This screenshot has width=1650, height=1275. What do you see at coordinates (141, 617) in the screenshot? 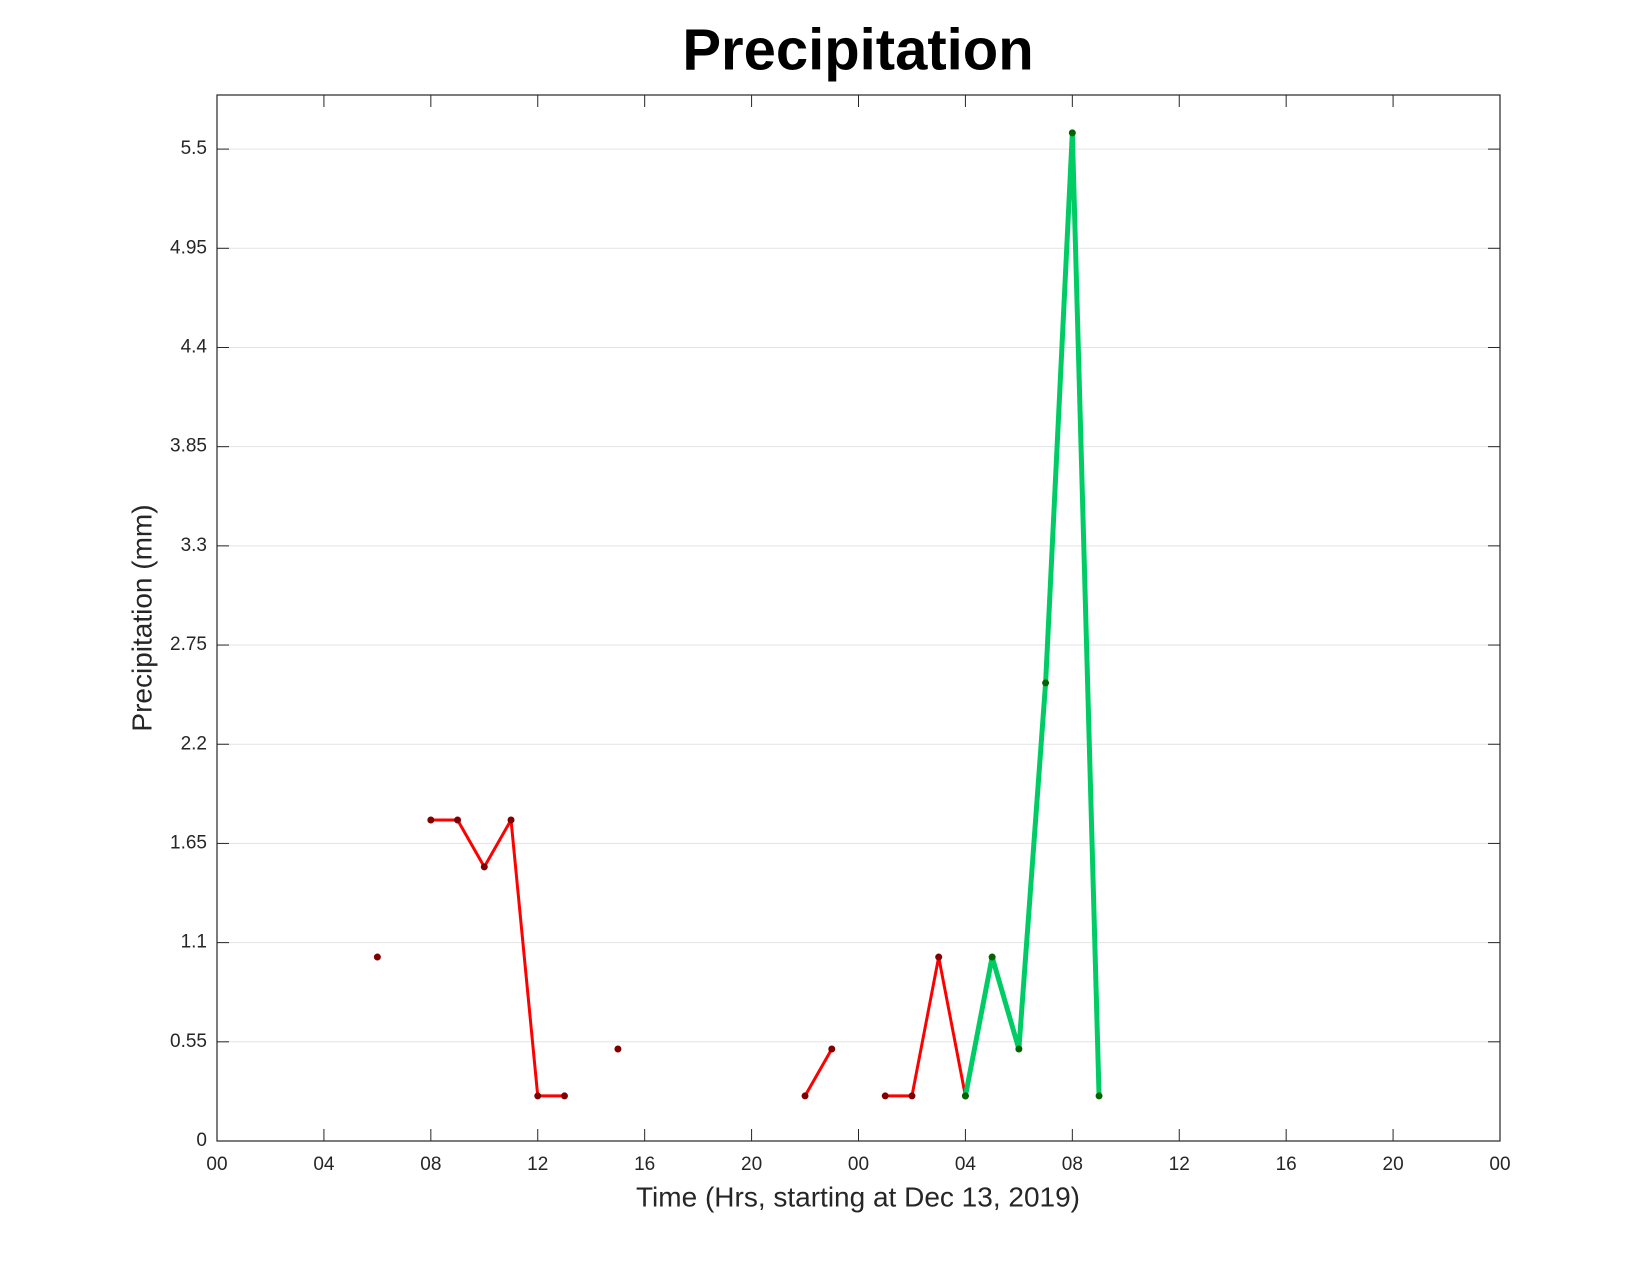
I see `y-axis-label: Precipitation (mm)` at bounding box center [141, 617].